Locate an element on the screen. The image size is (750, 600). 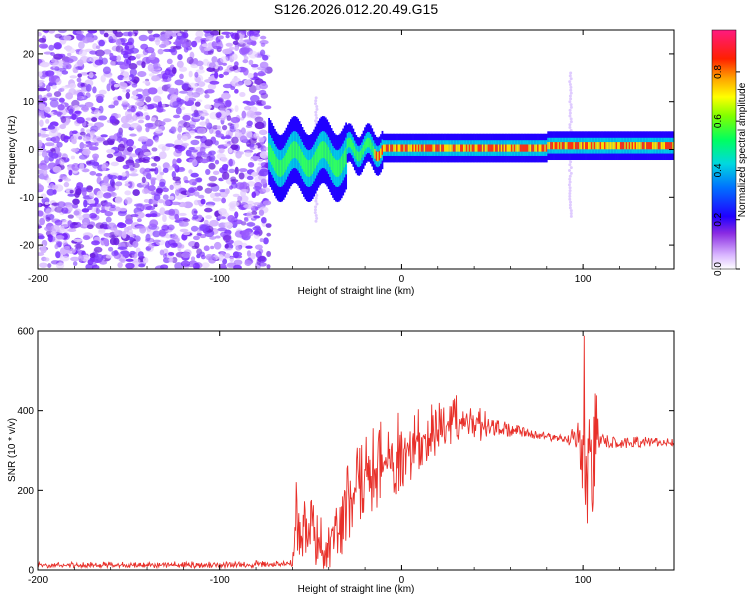
colorbar-label: Normalized spectral amplitude is located at coordinates (742, 149).